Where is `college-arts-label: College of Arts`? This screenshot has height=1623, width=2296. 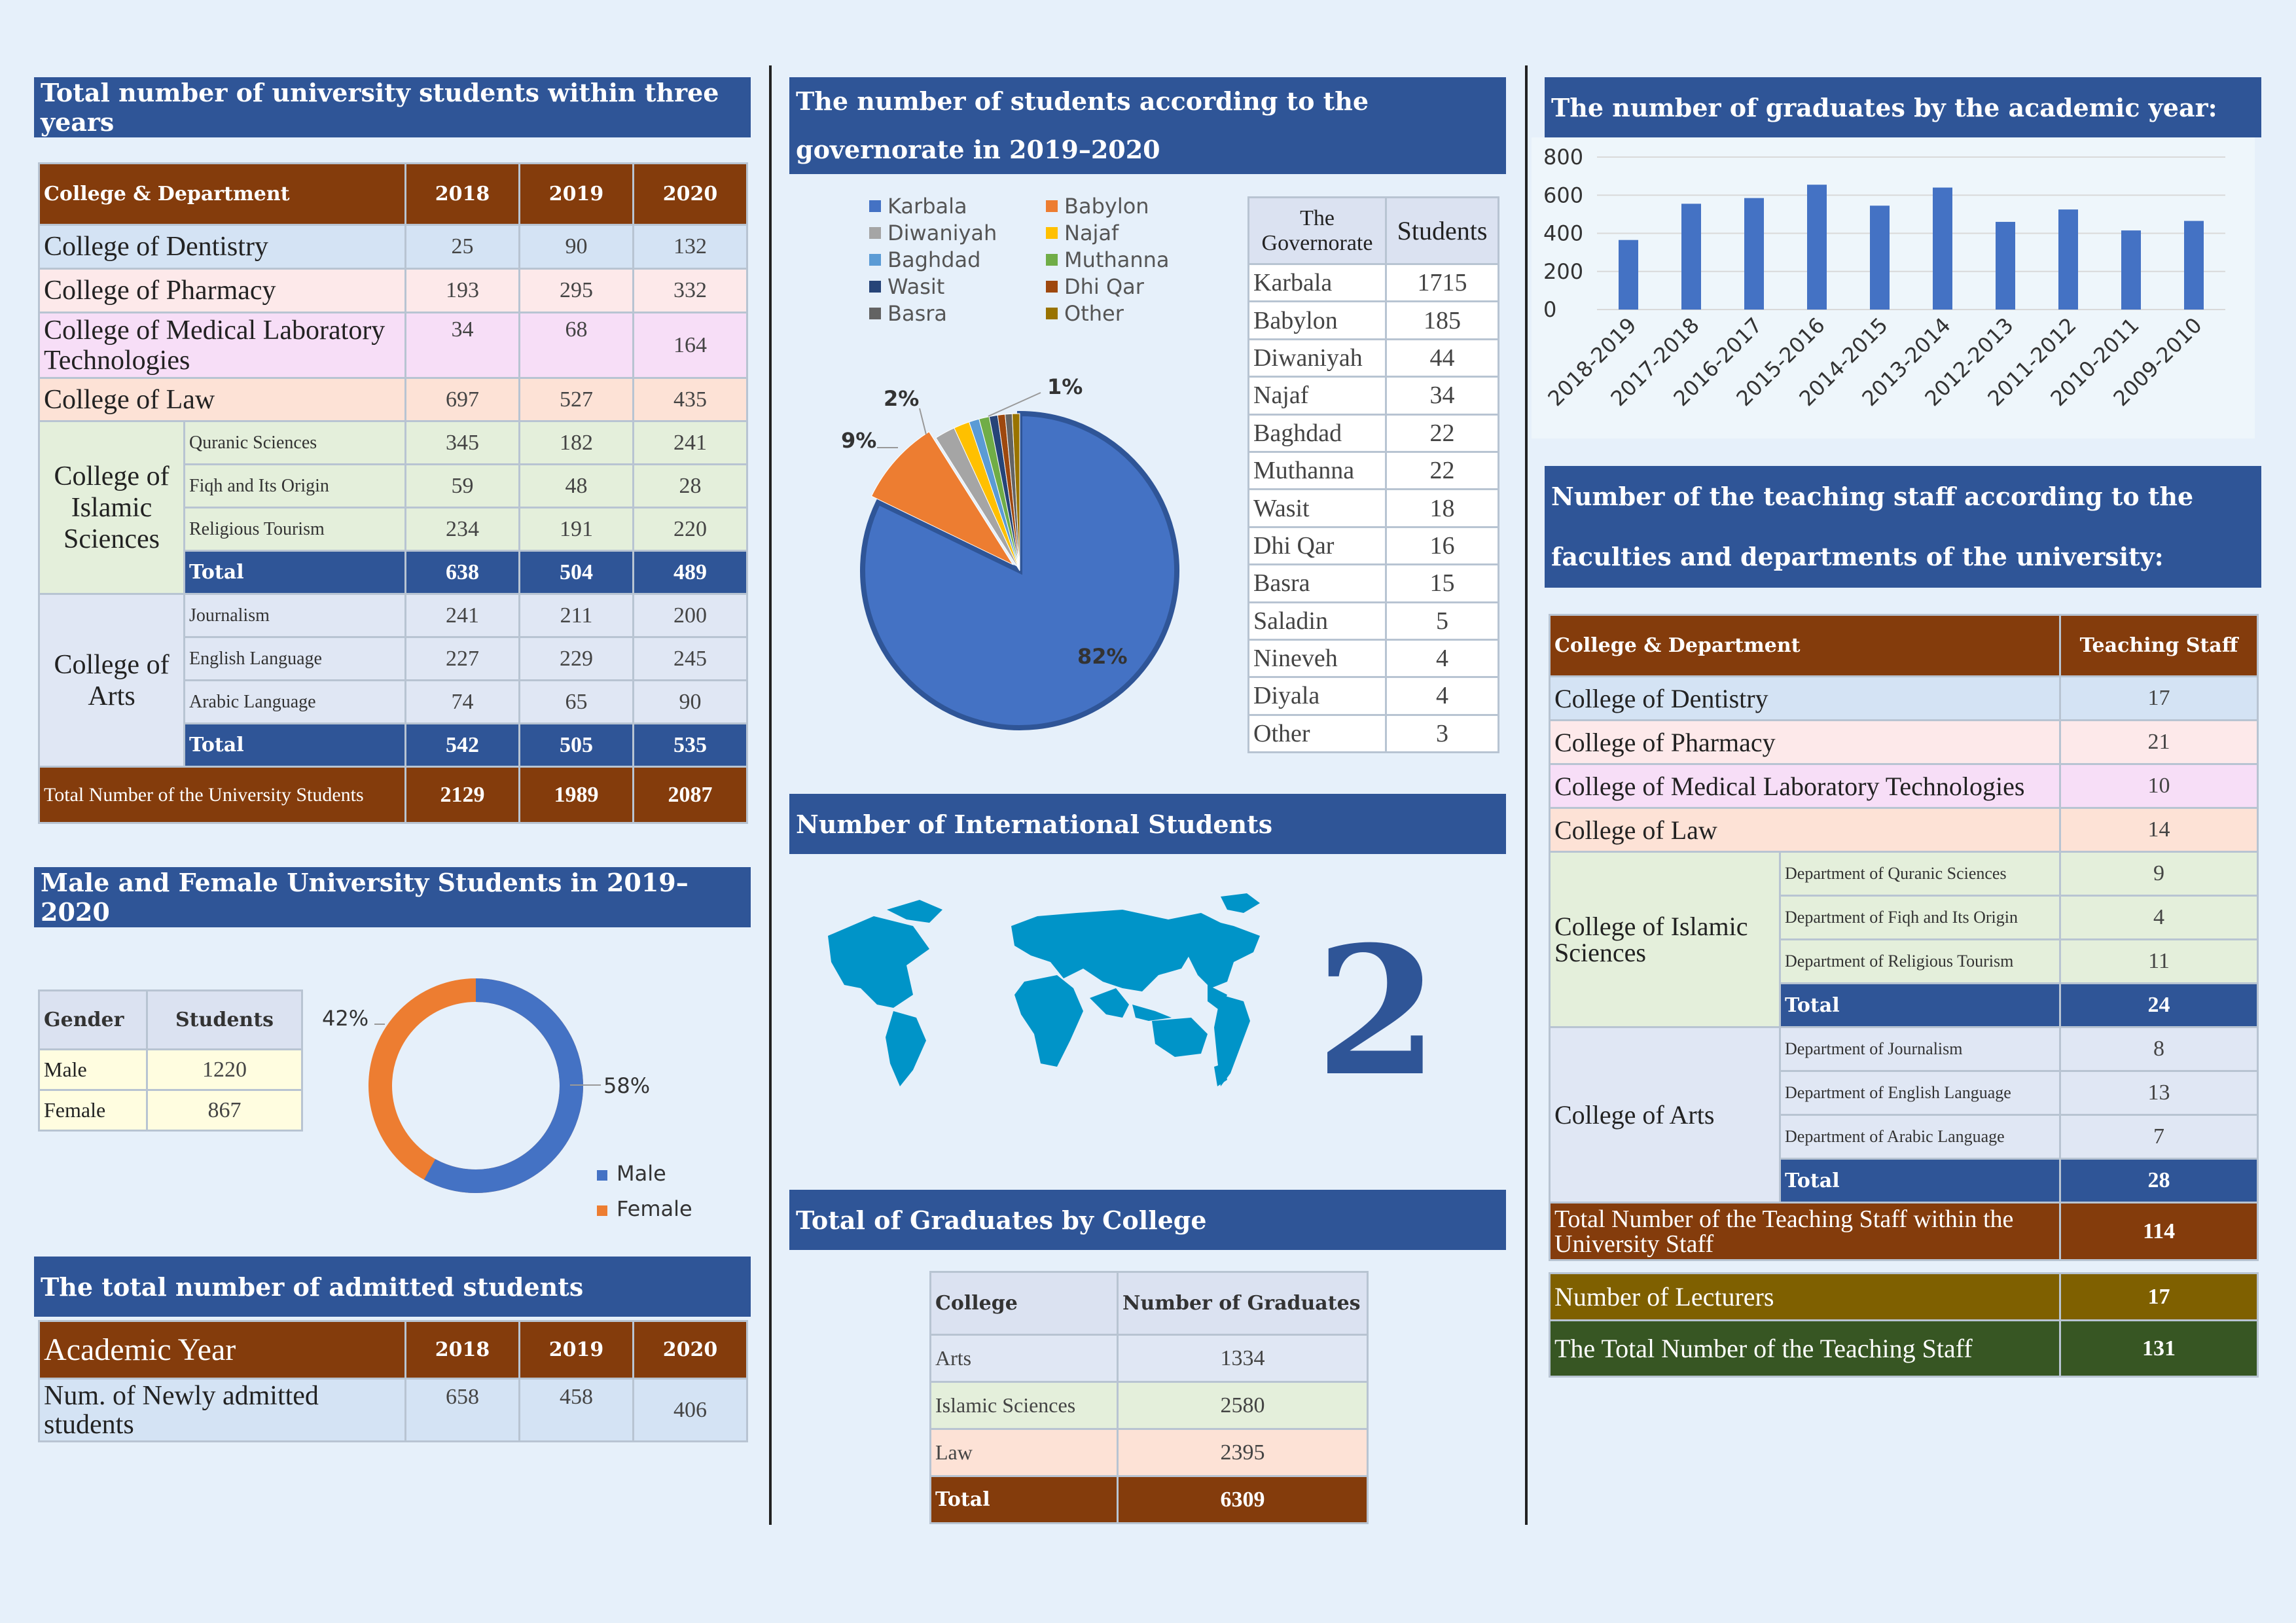 college-arts-label: College of Arts is located at coordinates (111, 681).